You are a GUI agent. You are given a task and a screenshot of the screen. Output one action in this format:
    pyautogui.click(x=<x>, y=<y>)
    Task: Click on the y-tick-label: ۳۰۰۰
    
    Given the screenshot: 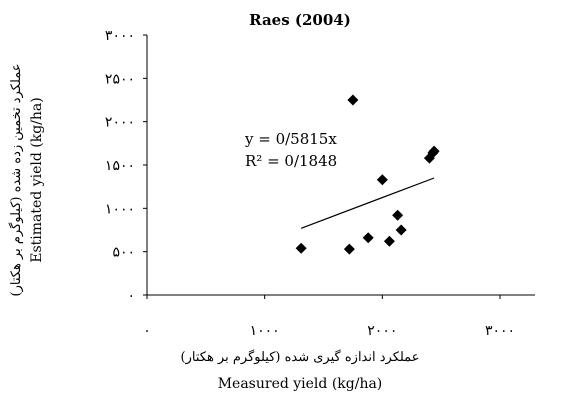 What is the action you would take?
    pyautogui.click(x=120, y=36)
    